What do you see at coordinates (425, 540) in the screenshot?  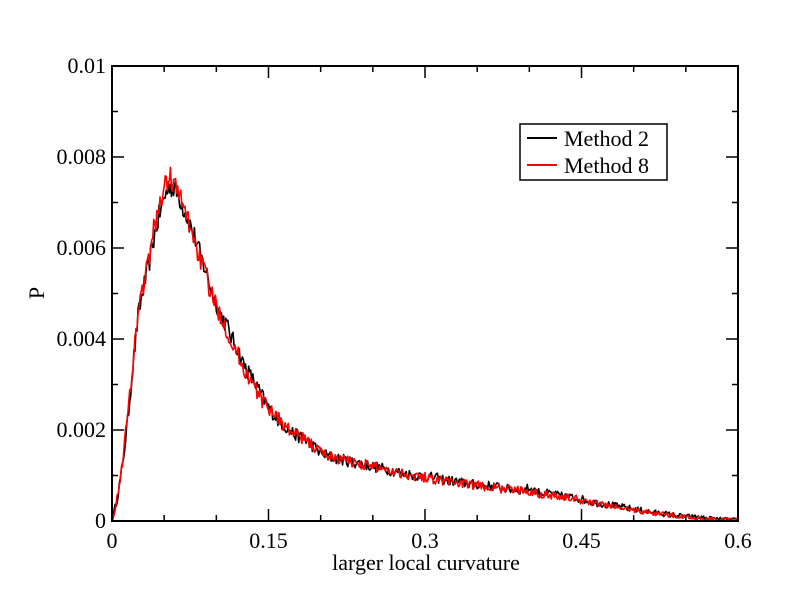 I see `x-tick-label: 0.3` at bounding box center [425, 540].